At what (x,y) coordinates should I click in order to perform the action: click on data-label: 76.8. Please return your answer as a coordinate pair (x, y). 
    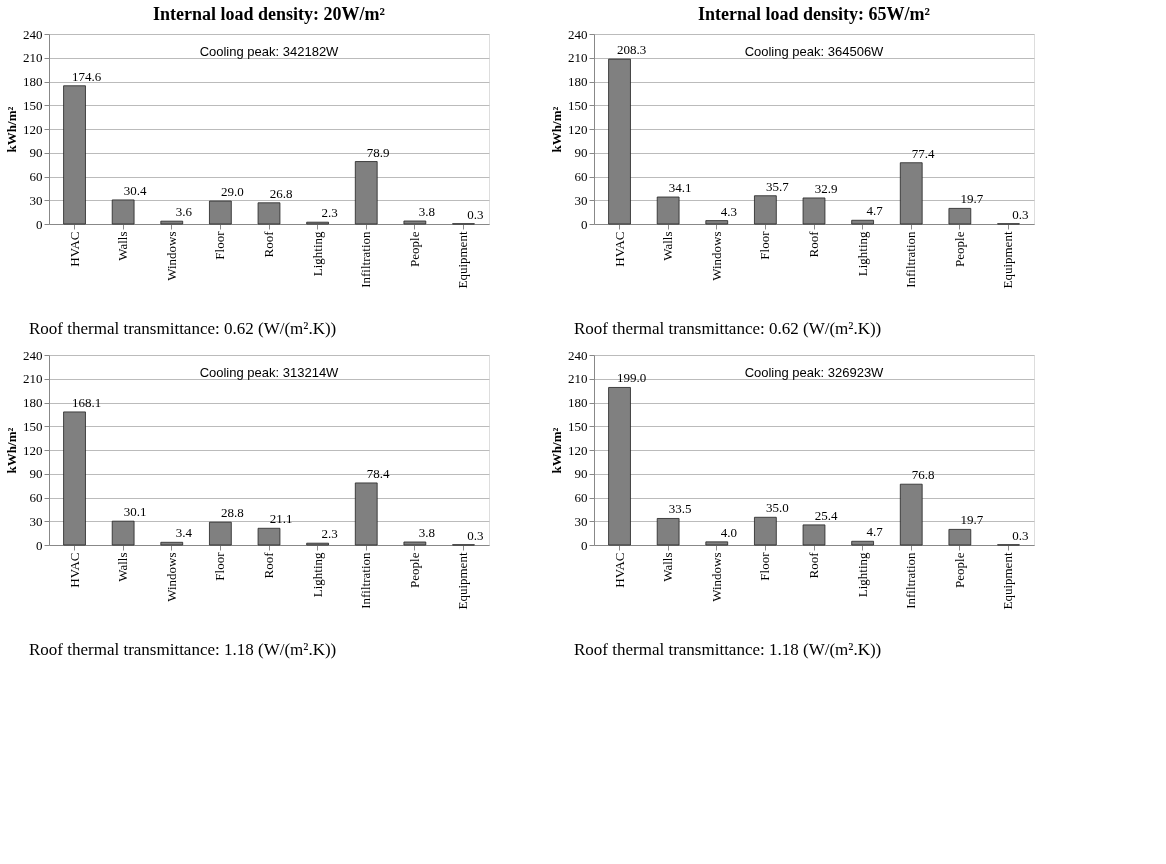
    Looking at the image, I should click on (923, 475).